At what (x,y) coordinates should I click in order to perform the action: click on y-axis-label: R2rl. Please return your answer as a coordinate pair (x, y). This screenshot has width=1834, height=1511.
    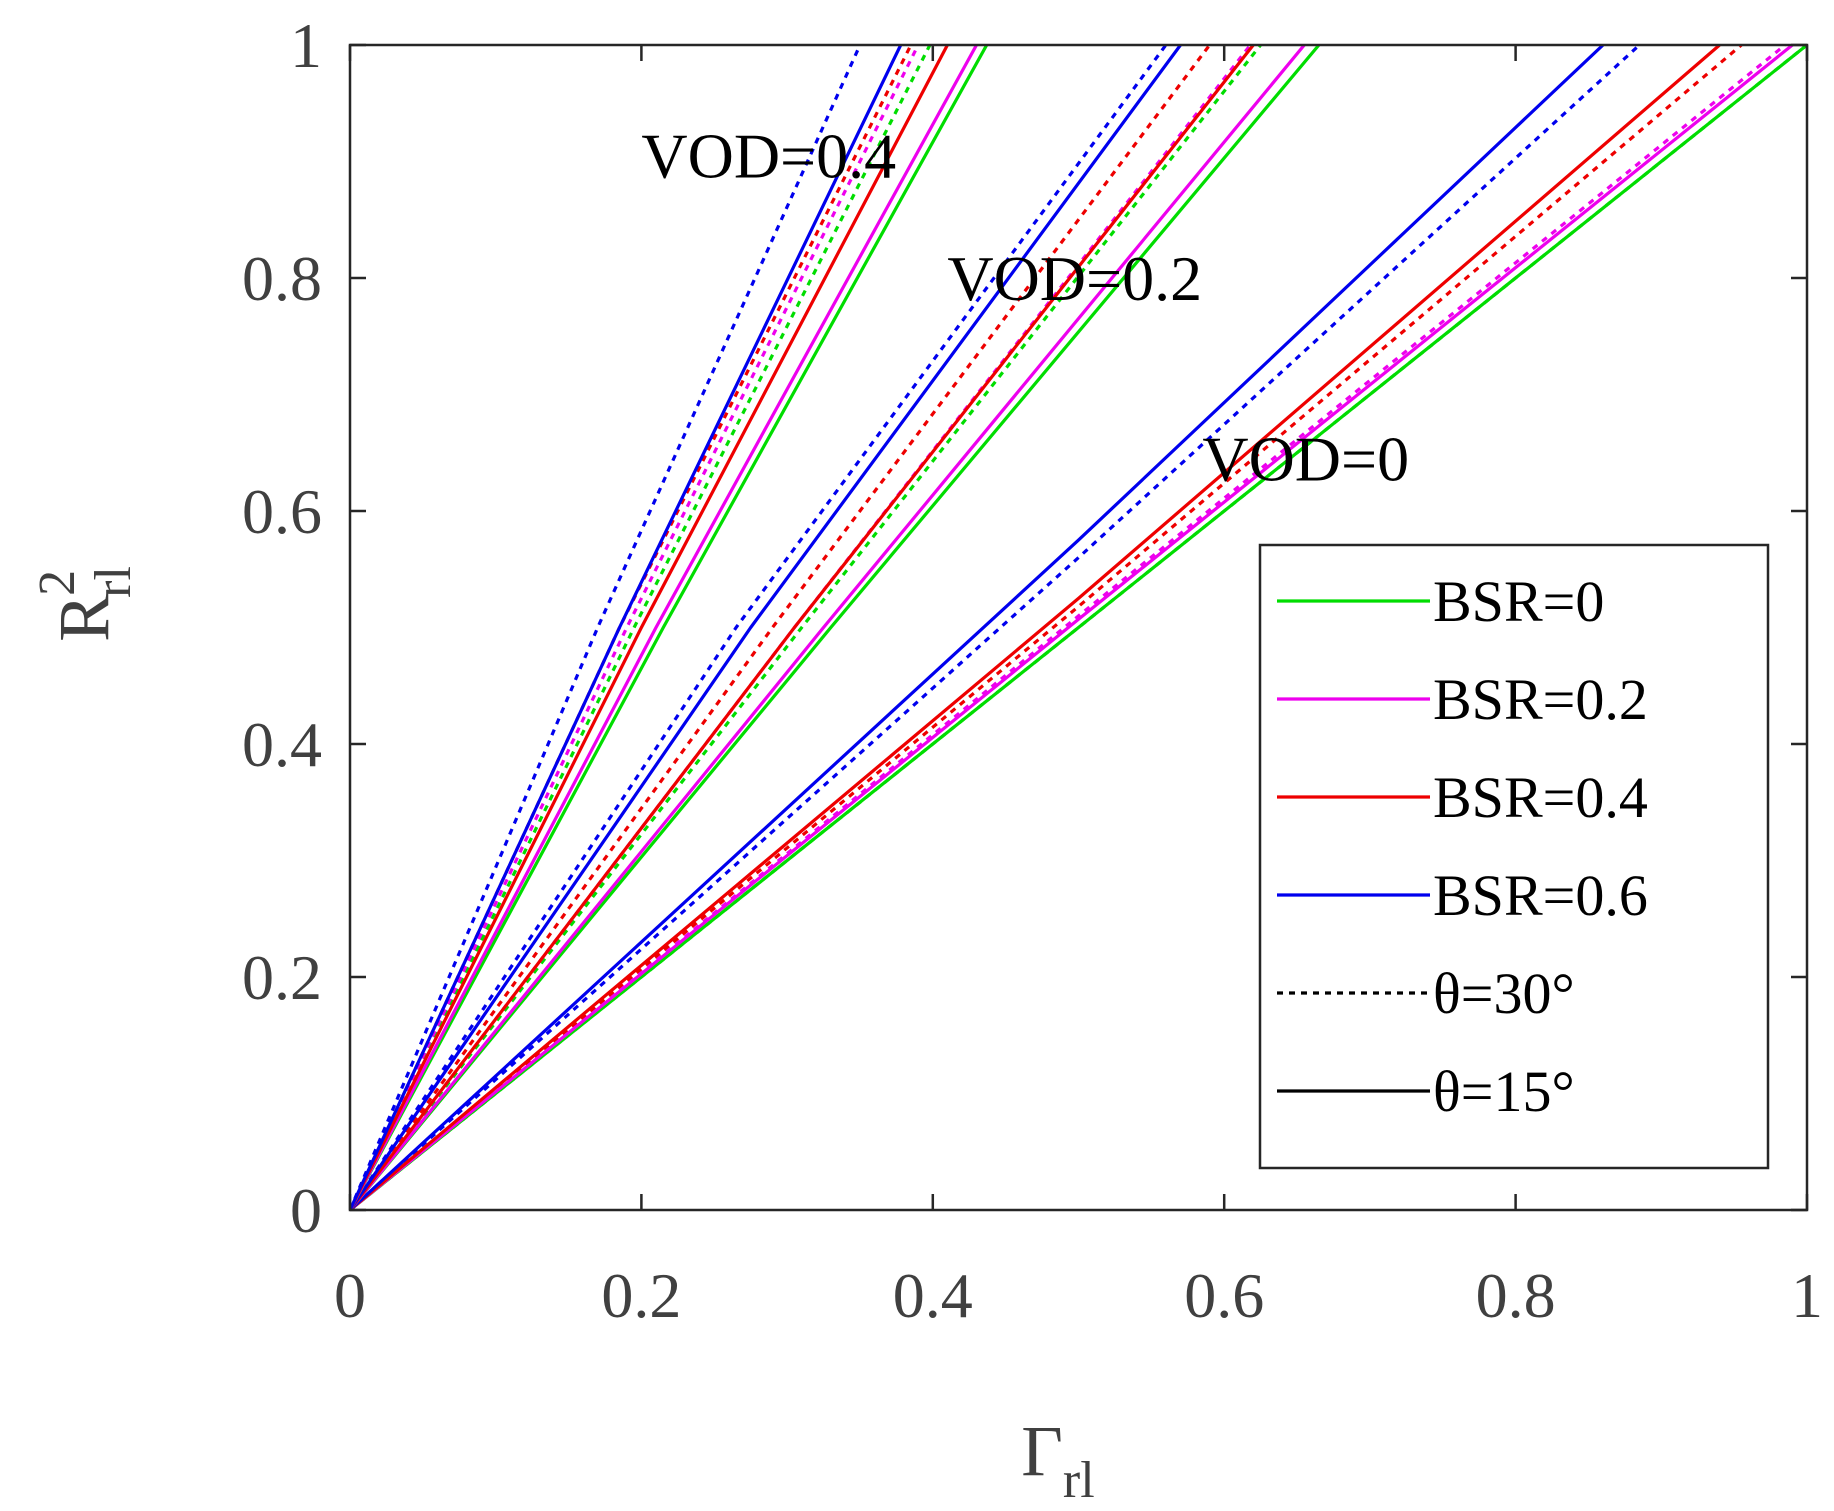
    Looking at the image, I should click on (85, 604).